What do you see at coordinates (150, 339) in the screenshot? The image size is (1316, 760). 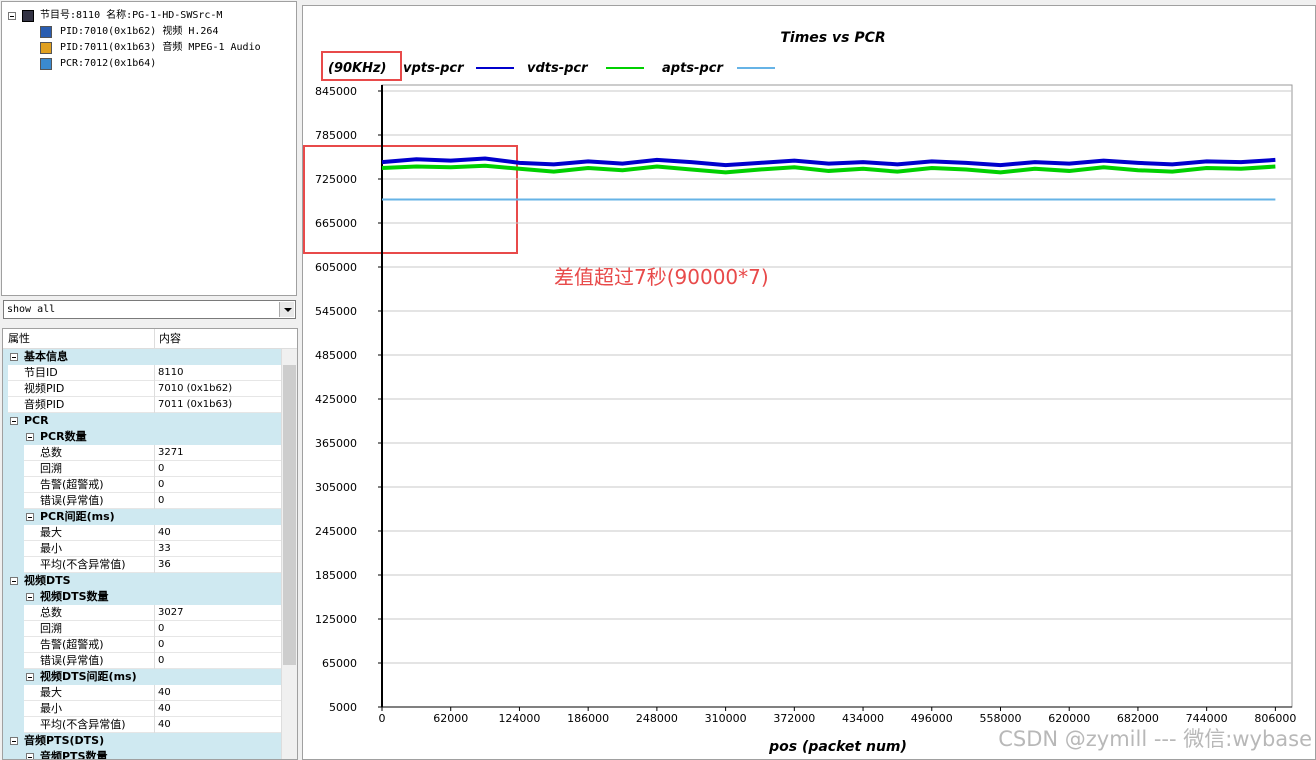 I see `grid-header: 属性 内容` at bounding box center [150, 339].